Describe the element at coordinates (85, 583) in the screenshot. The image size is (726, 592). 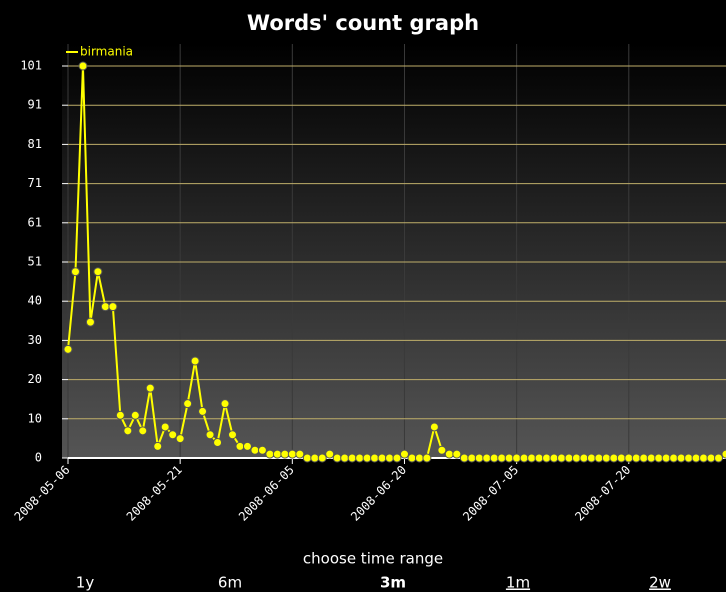
I see `time-range-option: 1y` at that location.